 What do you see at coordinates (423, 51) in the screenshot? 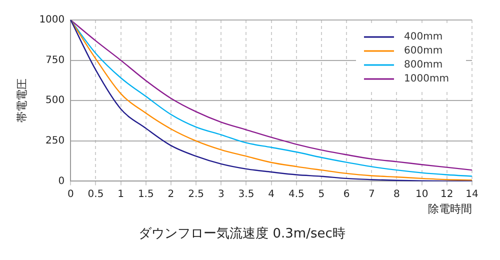
I see `legend-label: 600mm` at bounding box center [423, 51].